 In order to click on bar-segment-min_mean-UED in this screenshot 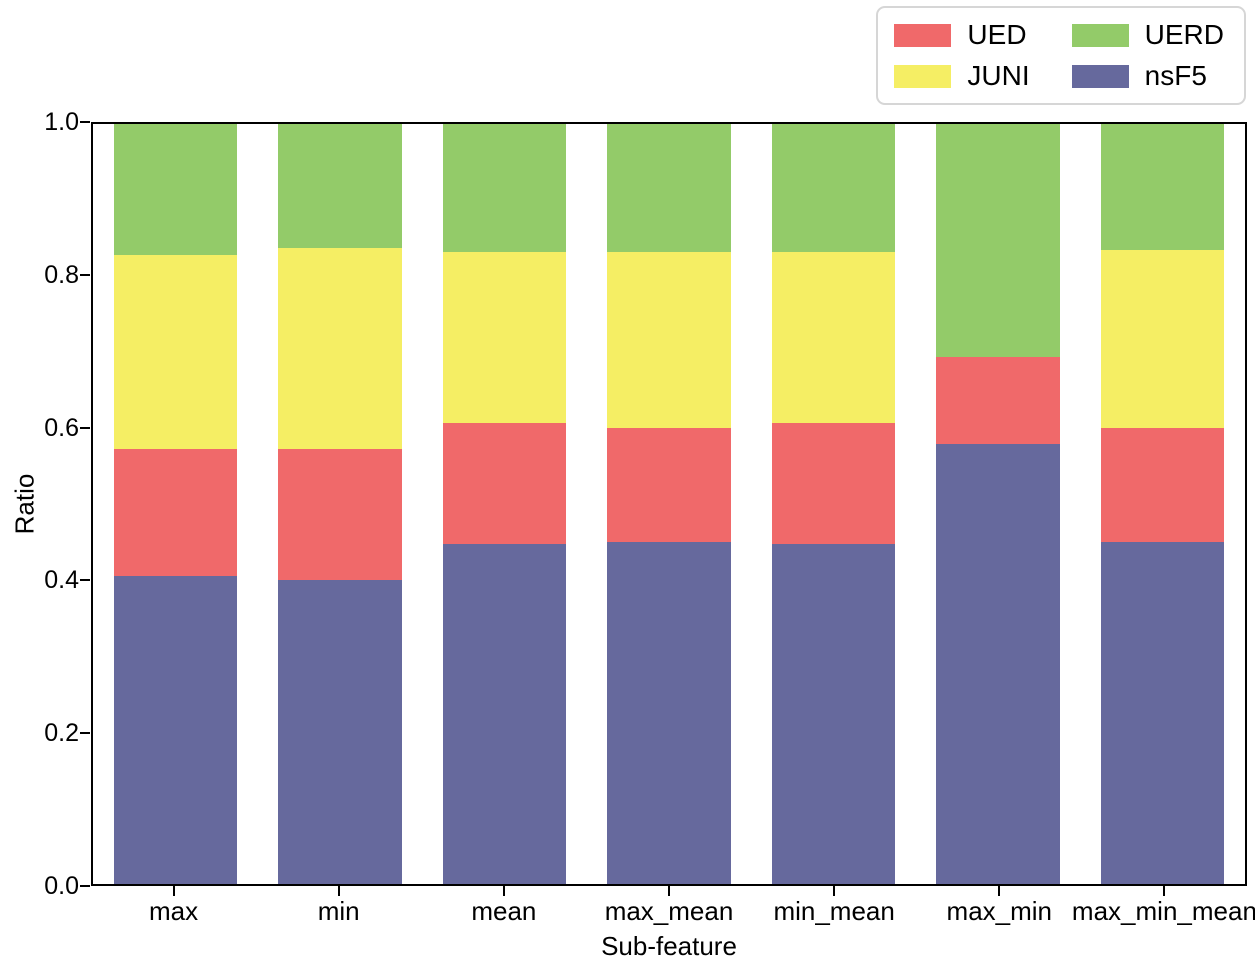, I will do `click(833, 483)`.